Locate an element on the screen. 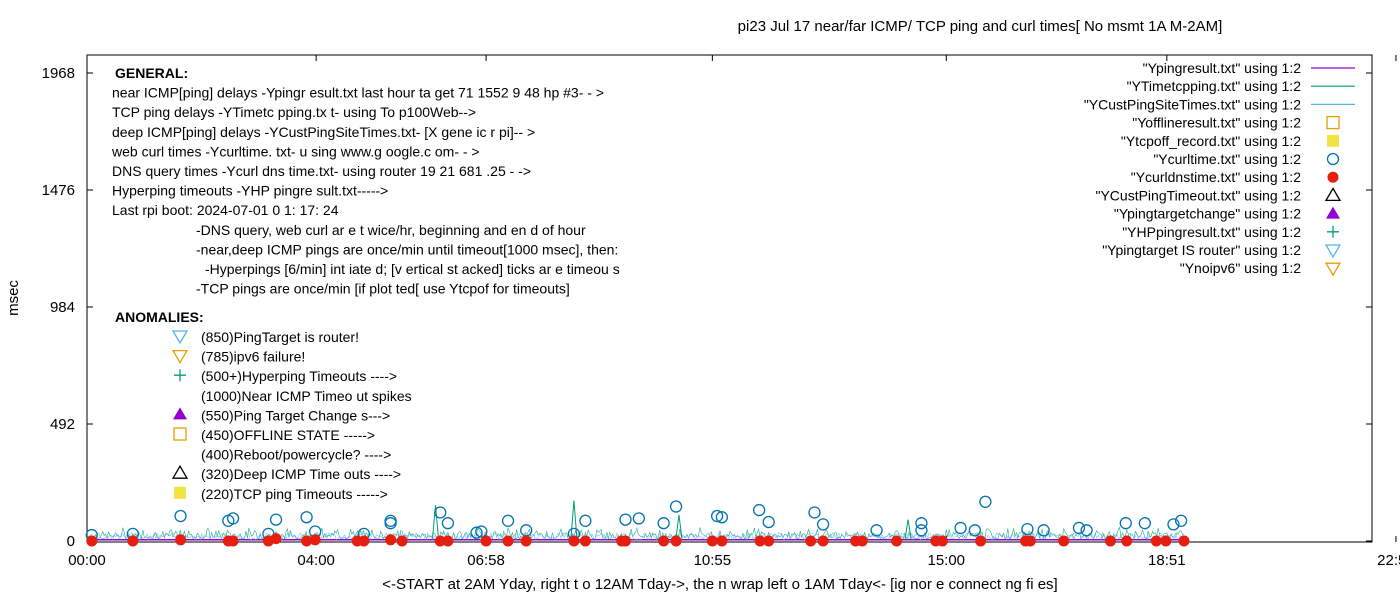 The height and width of the screenshot is (600, 1400). anomaly-line: (500+)Hyperping Timeouts ----> is located at coordinates (299, 376).